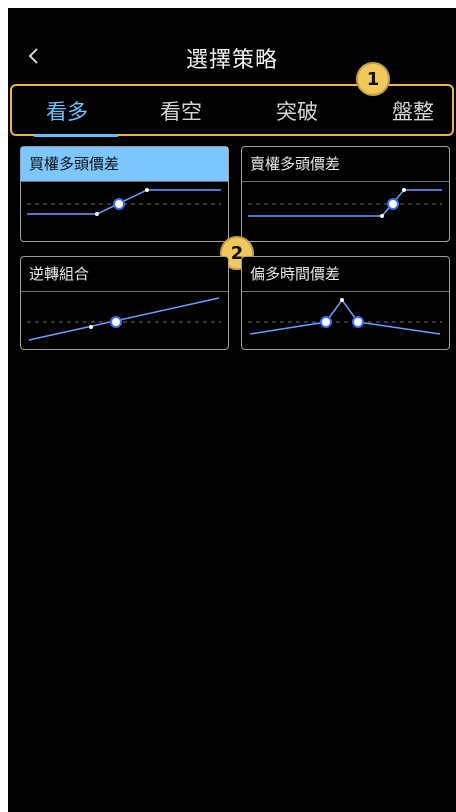 The height and width of the screenshot is (812, 456). Describe the element at coordinates (345, 164) in the screenshot. I see `strategy-card-title: 賣權多頭價差` at that location.